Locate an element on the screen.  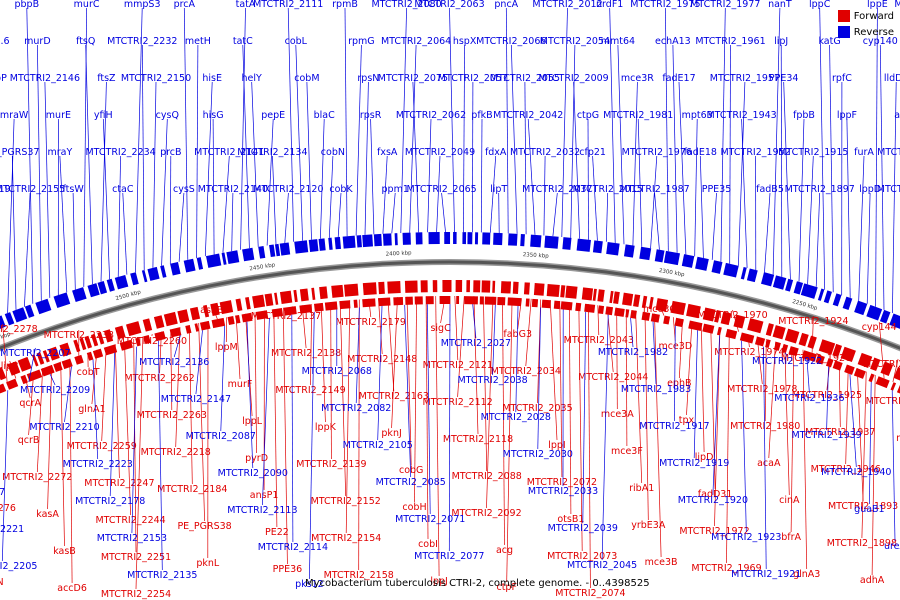
reverse-gene-label-below: MTCTRI2_2135 is located at coordinates (162, 575).